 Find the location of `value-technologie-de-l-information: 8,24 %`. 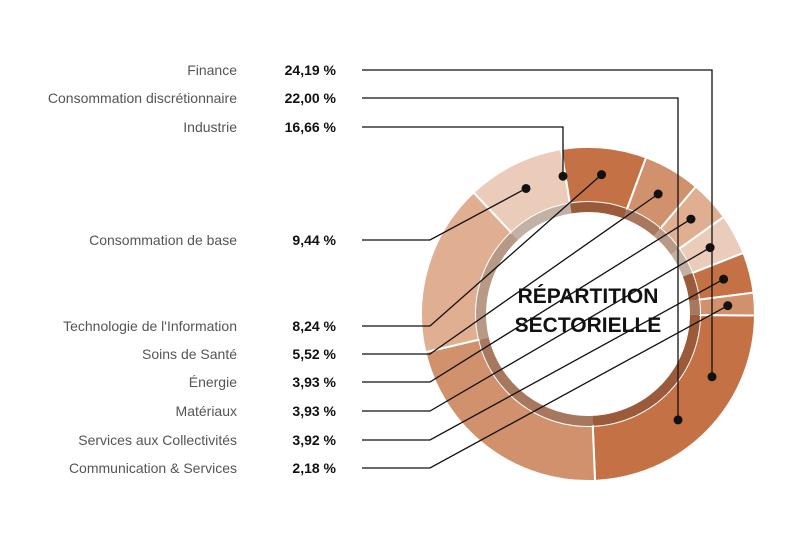

value-technologie-de-l-information: 8,24 % is located at coordinates (314, 326).